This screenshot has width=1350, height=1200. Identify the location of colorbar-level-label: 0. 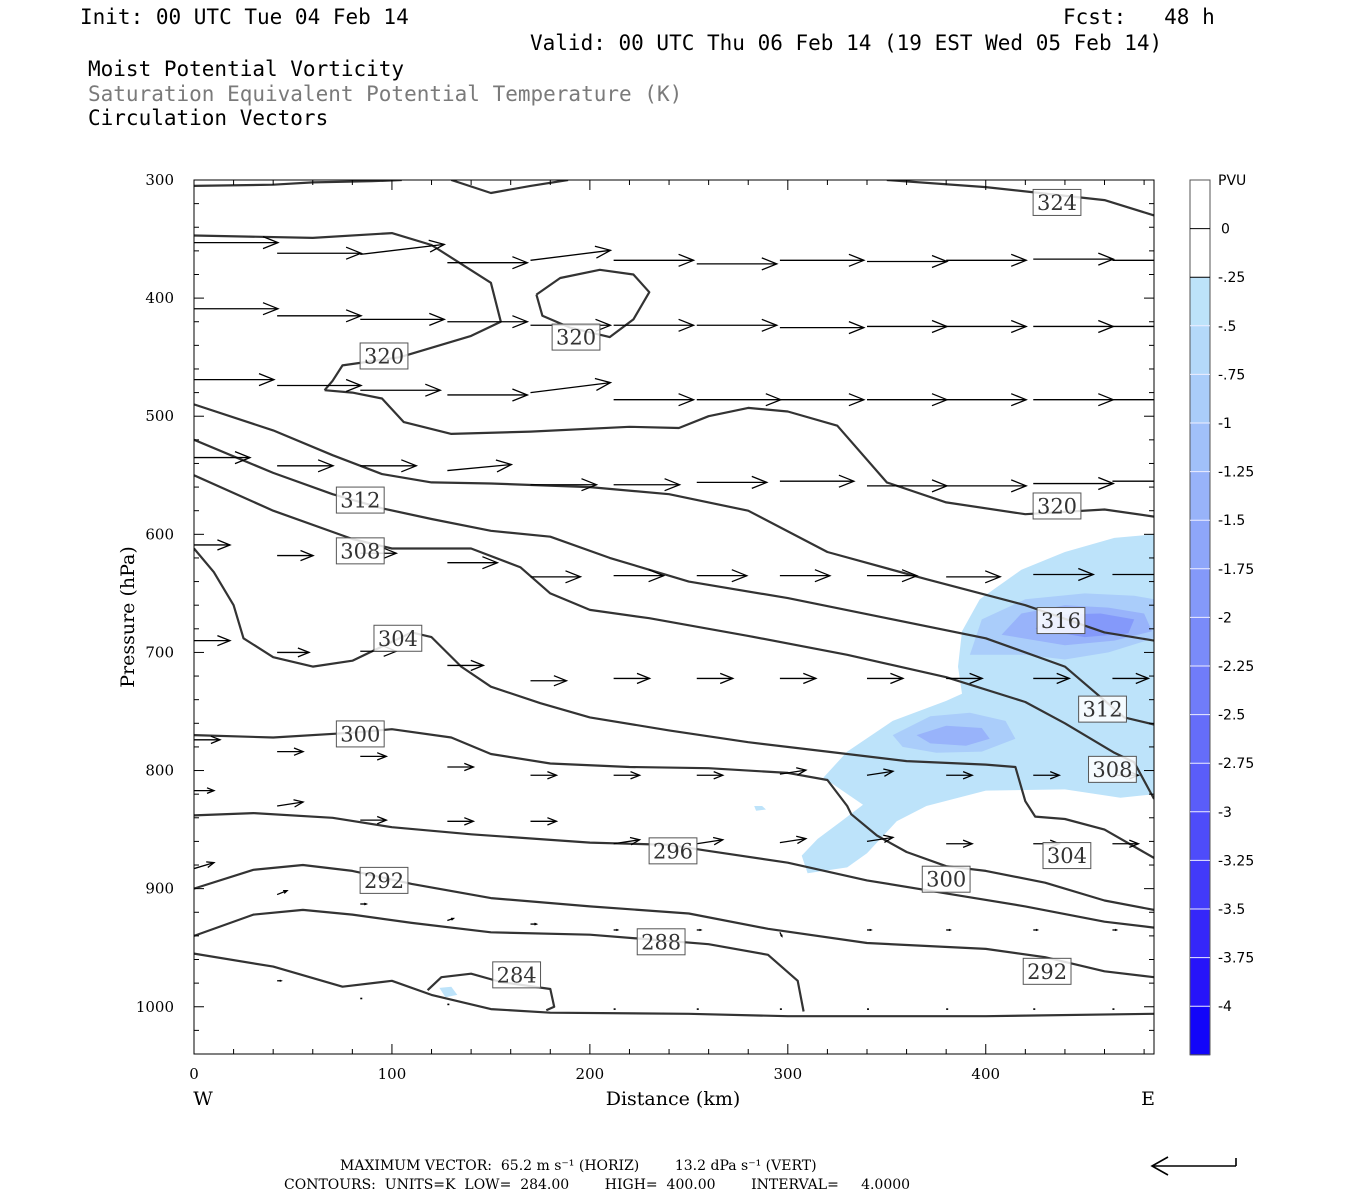
(1225, 230).